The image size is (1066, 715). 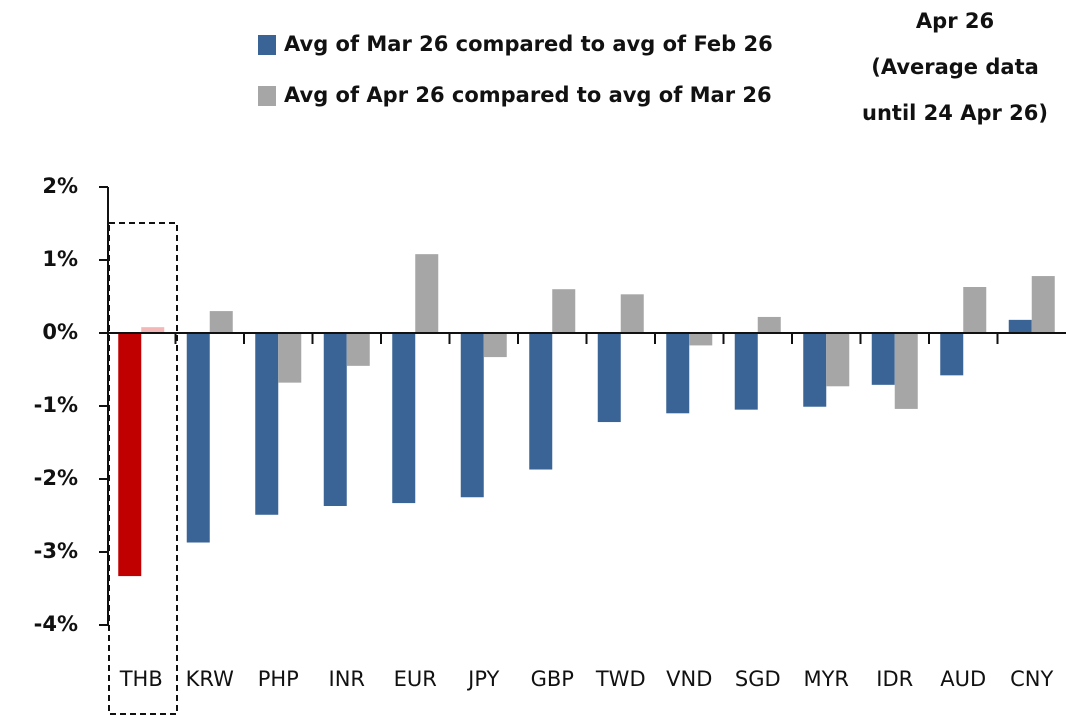 What do you see at coordinates (1031, 679) in the screenshot?
I see `x-tick-label: CNY` at bounding box center [1031, 679].